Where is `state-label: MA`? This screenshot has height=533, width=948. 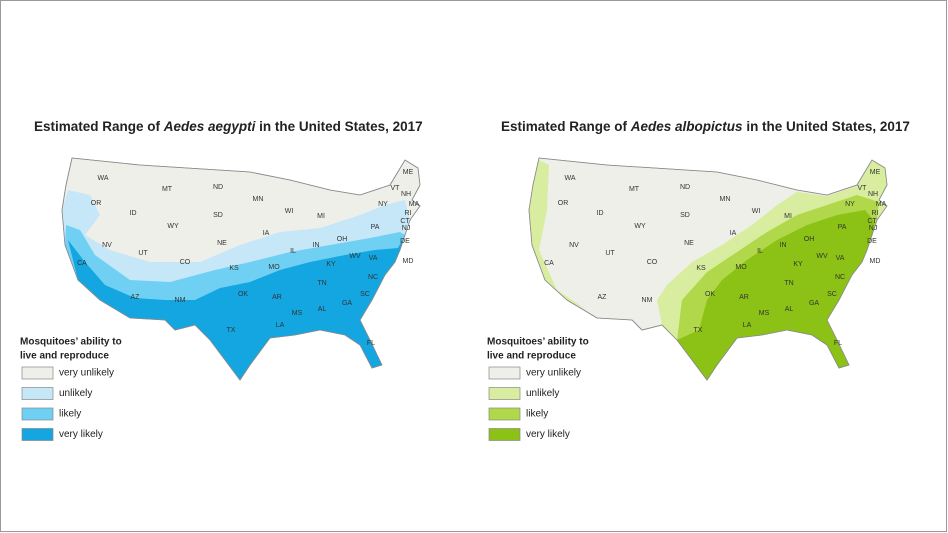
state-label: MA is located at coordinates (881, 204).